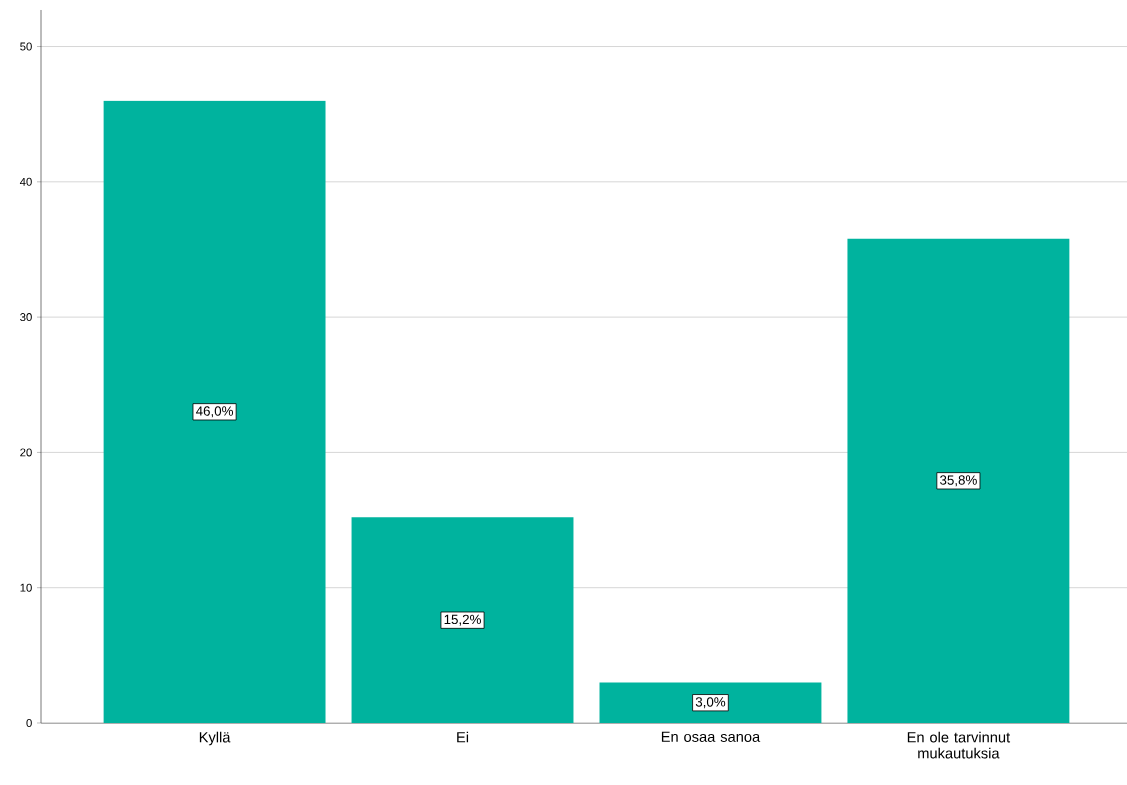 Image resolution: width=1127 pixels, height=785 pixels. I want to click on data-label: 3,0%, so click(710, 703).